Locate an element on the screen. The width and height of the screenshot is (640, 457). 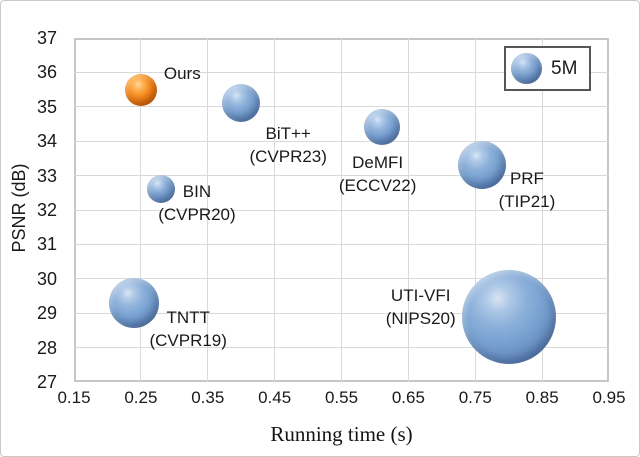
x-tick-label: 0.25 is located at coordinates (141, 397).